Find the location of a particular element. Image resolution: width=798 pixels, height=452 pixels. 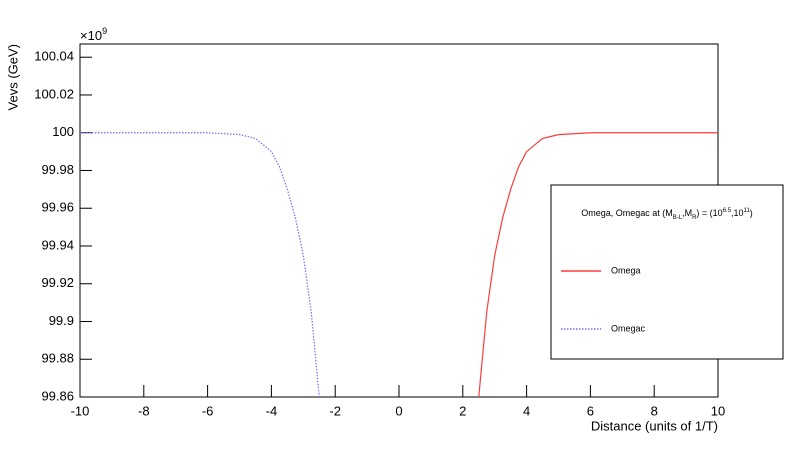

legend-box is located at coordinates (667, 272).